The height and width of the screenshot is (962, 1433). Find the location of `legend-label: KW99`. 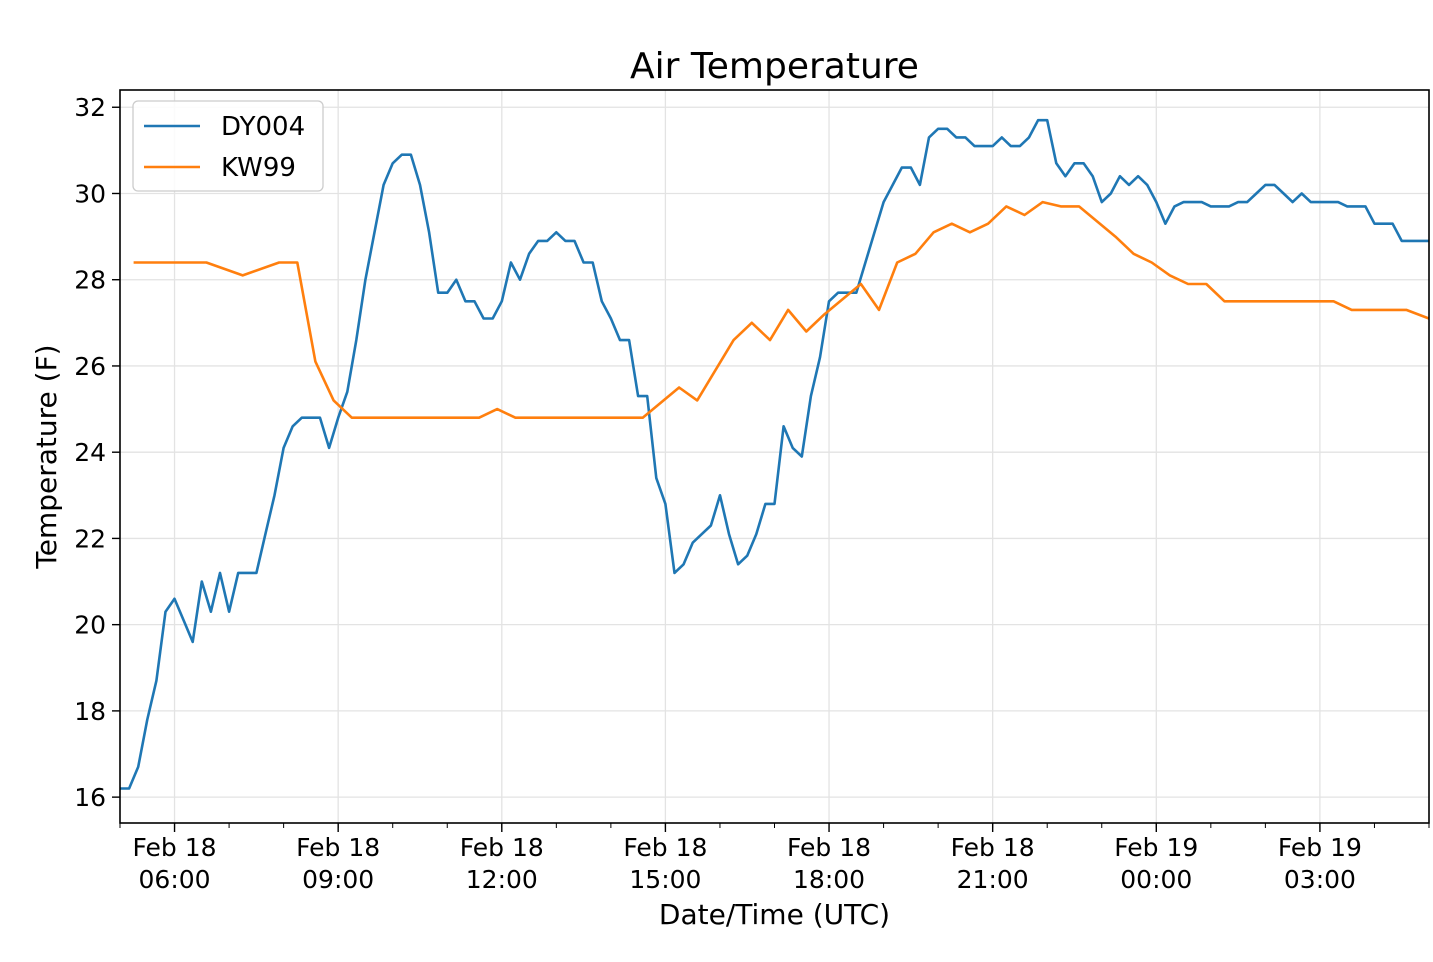

legend-label: KW99 is located at coordinates (258, 168).